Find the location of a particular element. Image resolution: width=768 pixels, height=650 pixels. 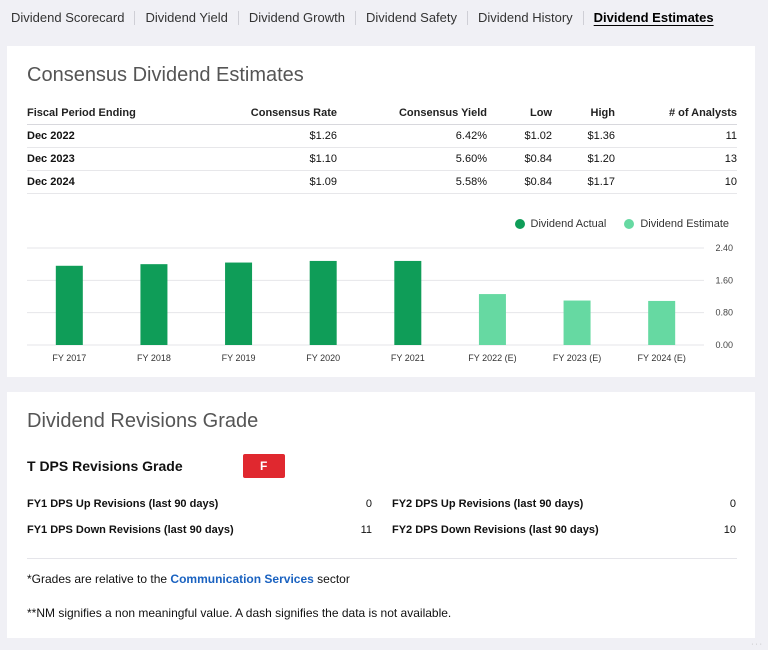

table-cell: Dec 2023 is located at coordinates (117, 159).